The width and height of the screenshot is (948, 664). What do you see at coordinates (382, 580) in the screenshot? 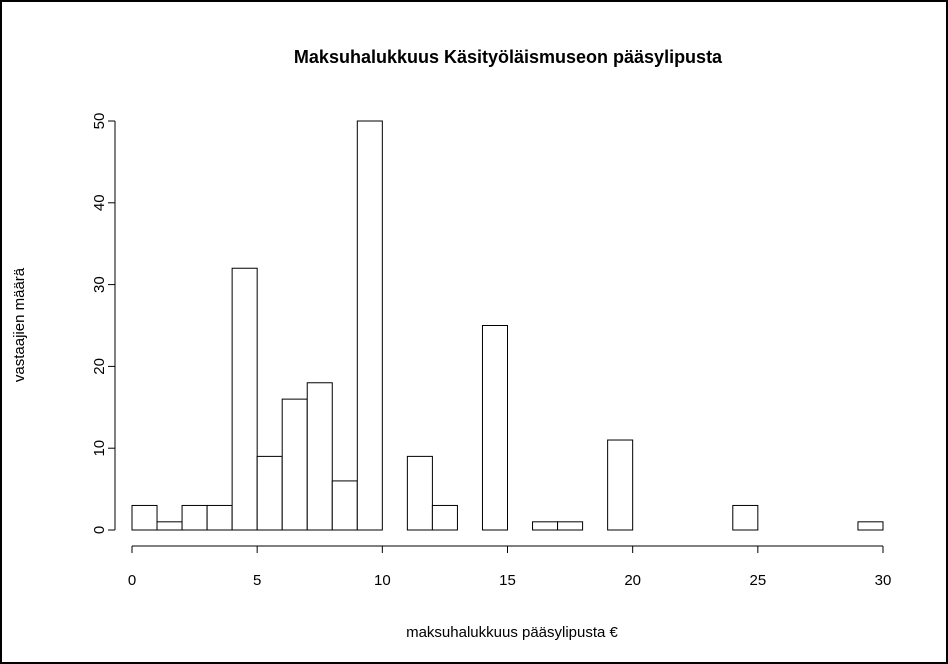
I see `x-tick-label: 10` at bounding box center [382, 580].